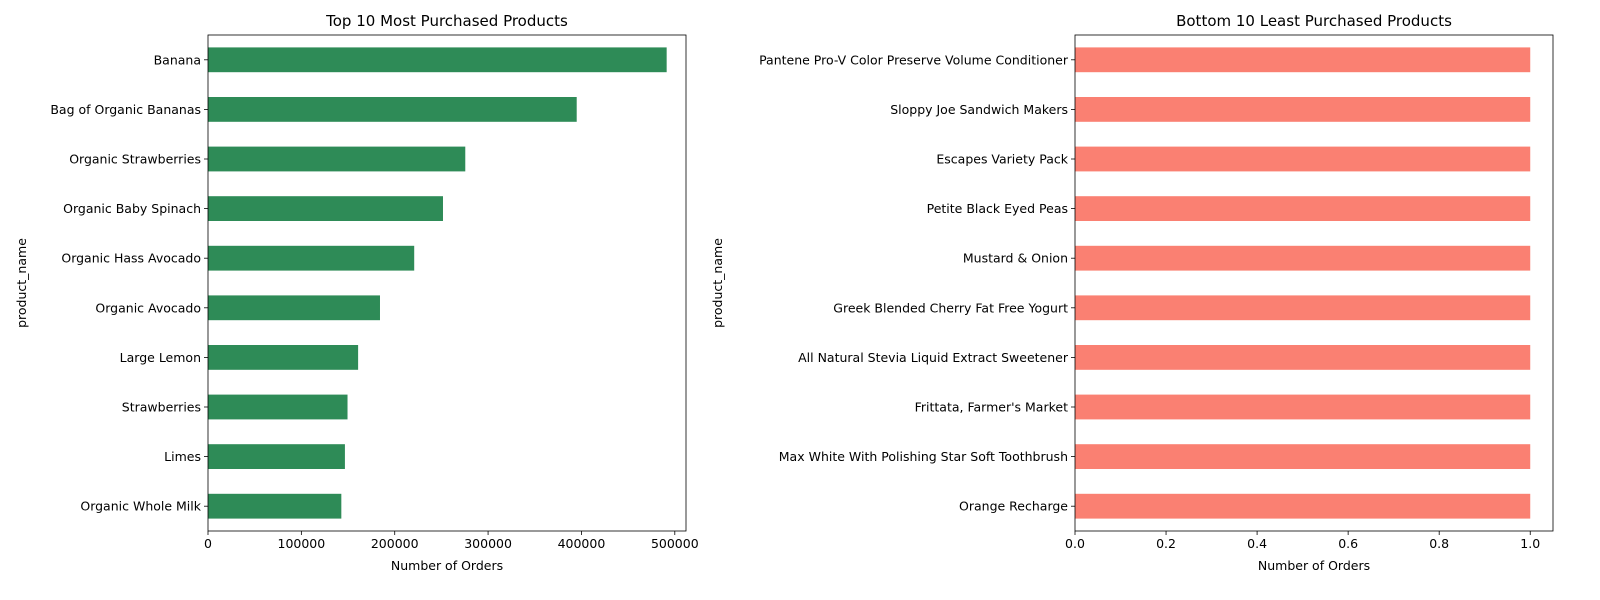  What do you see at coordinates (675, 543) in the screenshot?
I see `x-tick-label: 500000` at bounding box center [675, 543].